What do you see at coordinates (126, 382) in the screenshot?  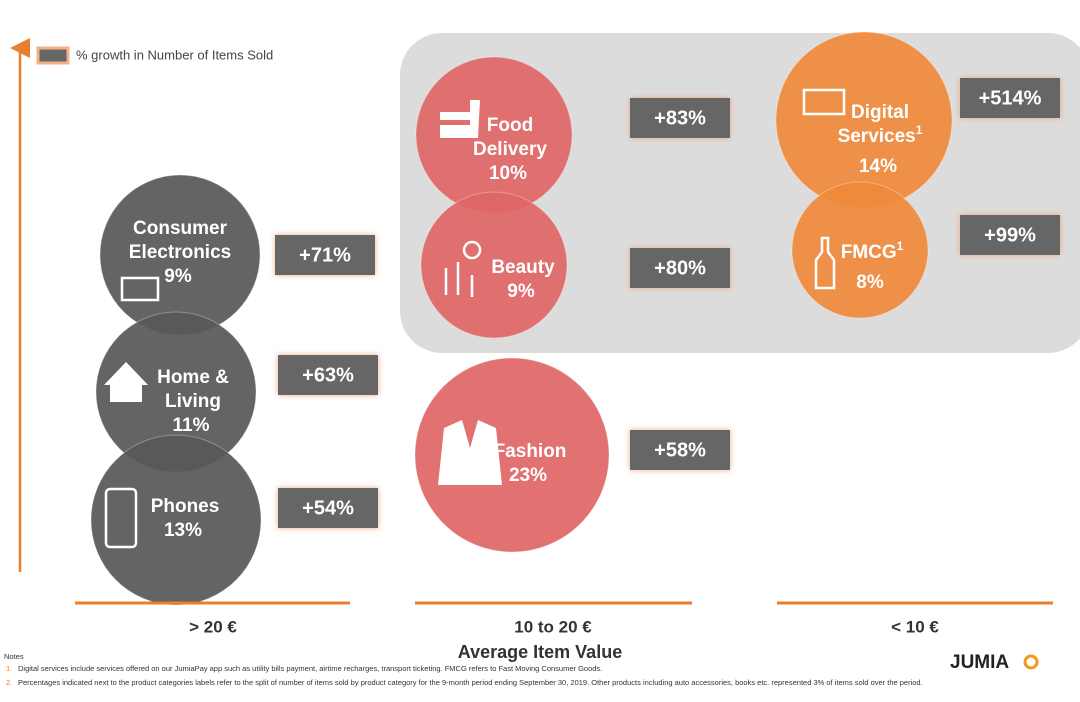 I see `house-icon` at bounding box center [126, 382].